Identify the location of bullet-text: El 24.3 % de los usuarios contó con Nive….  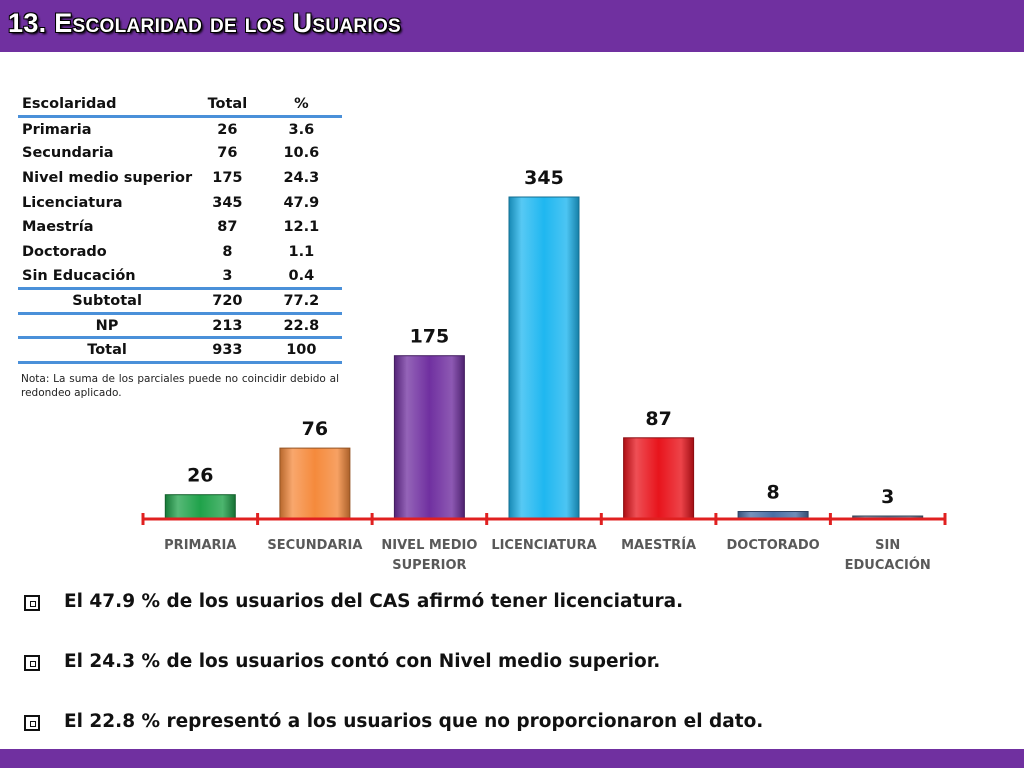
(362, 661).